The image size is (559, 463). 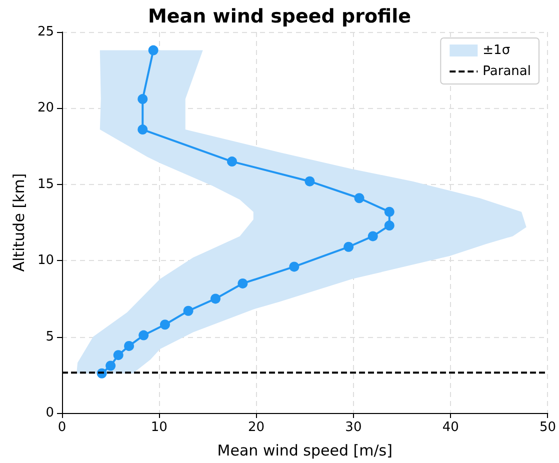 I want to click on y-axis-title: Altitude [km], so click(x=19, y=222).